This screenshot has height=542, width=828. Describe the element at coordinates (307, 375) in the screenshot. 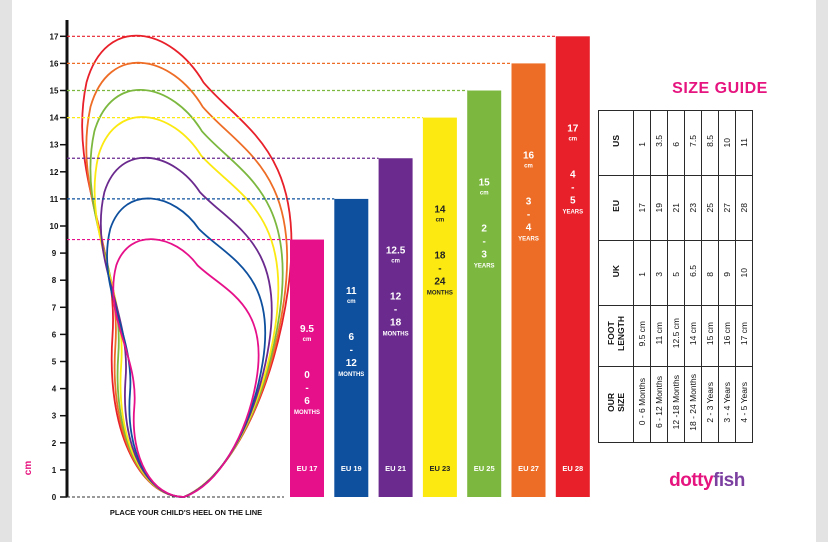

I see `bar-age-part: 0` at that location.